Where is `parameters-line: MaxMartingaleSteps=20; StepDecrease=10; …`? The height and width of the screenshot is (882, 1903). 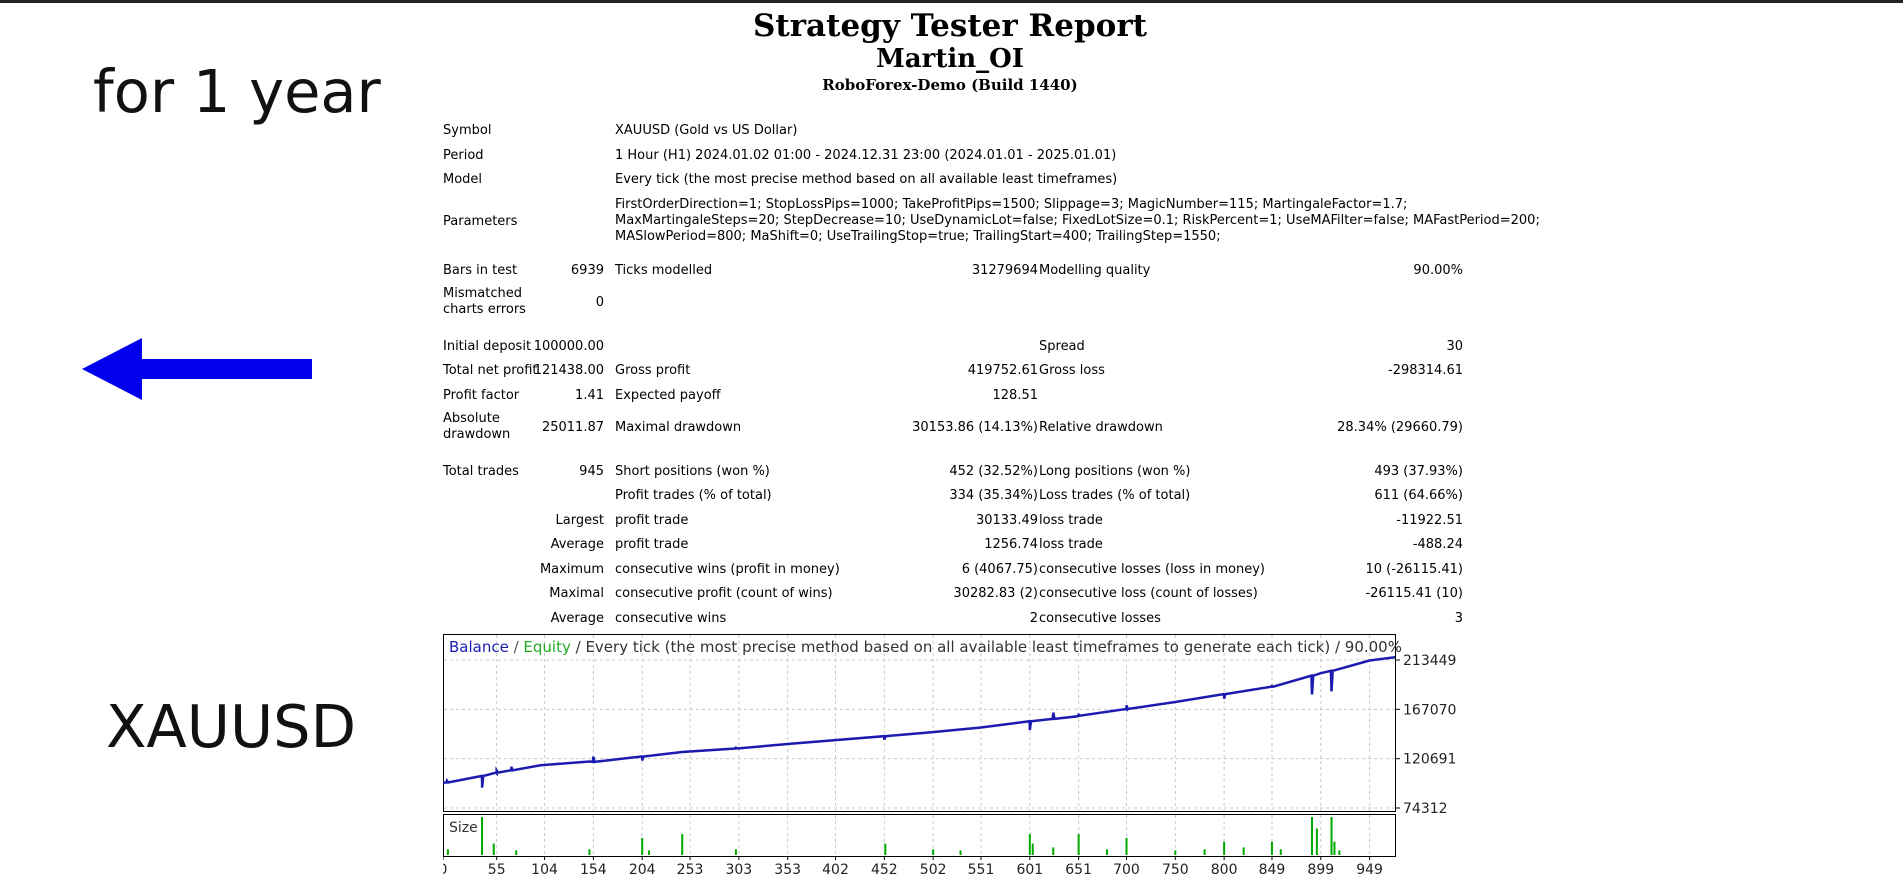 parameters-line: MaxMartingaleSteps=20; StepDecrease=10; … is located at coordinates (1077, 220).